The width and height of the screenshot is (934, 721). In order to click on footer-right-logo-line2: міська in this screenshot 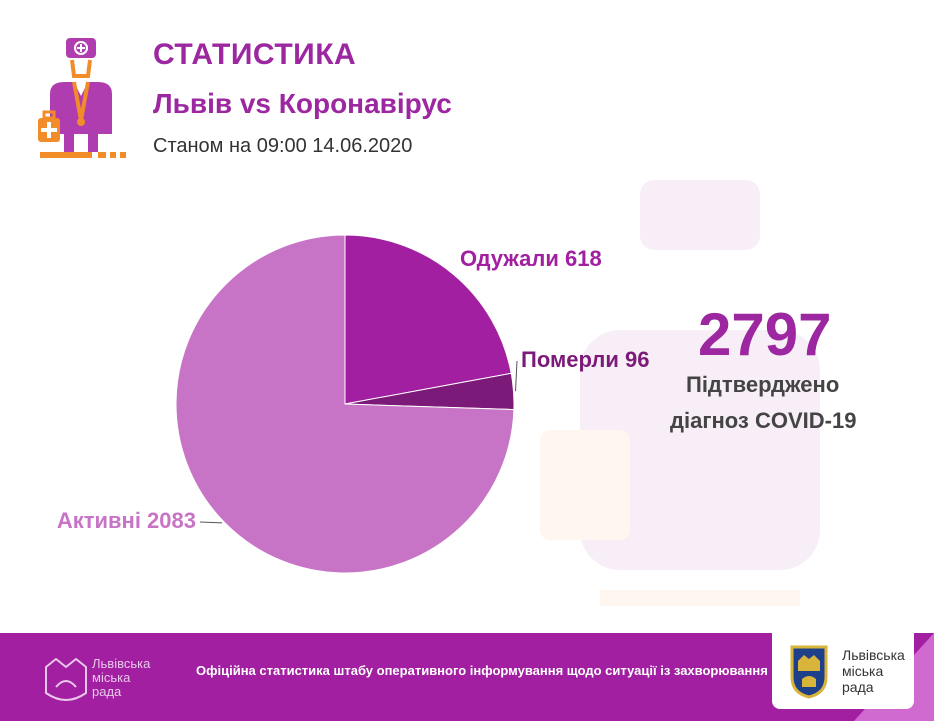, I will do `click(863, 671)`.